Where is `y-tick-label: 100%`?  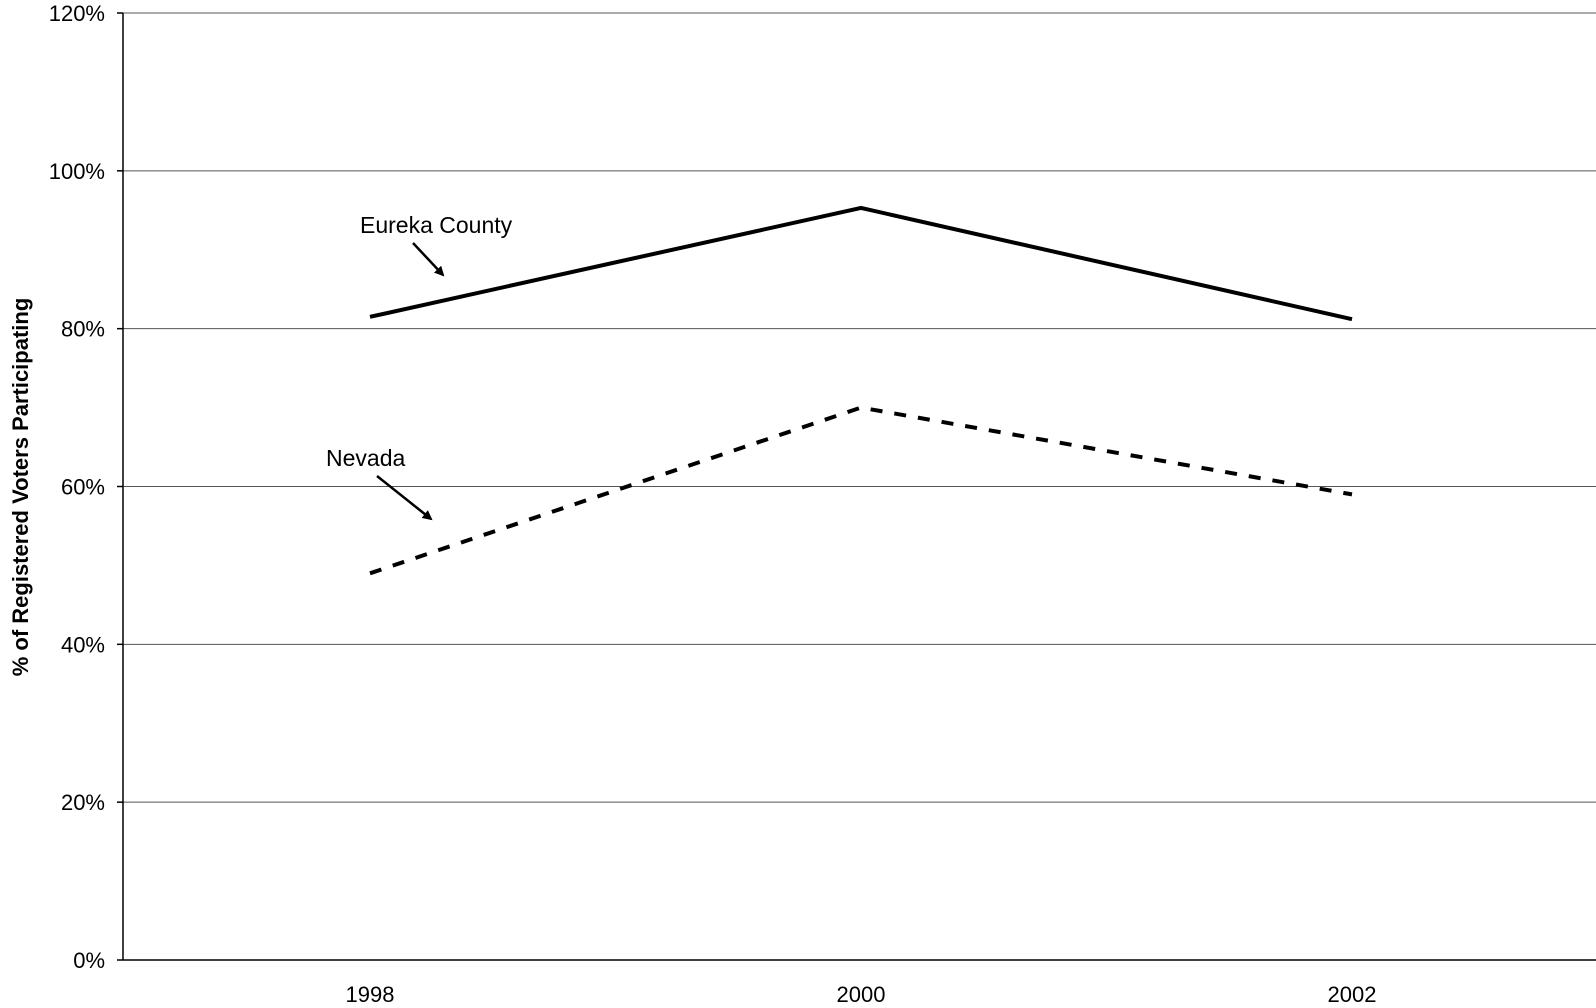 y-tick-label: 100% is located at coordinates (77, 171).